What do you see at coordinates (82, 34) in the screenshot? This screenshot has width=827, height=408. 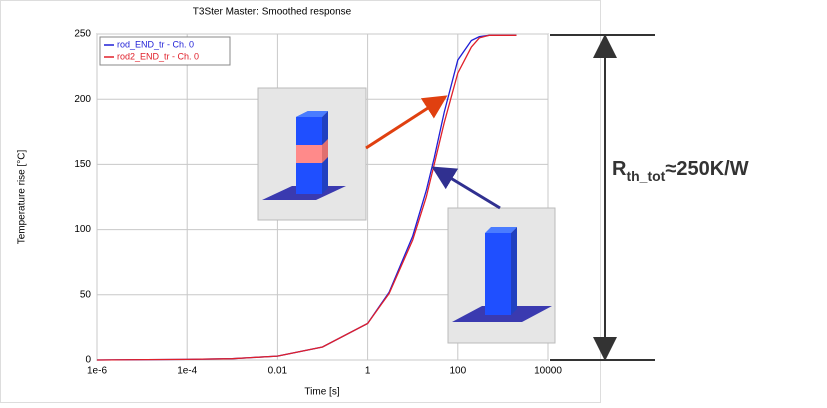 I see `y-tick-label: 250` at bounding box center [82, 34].